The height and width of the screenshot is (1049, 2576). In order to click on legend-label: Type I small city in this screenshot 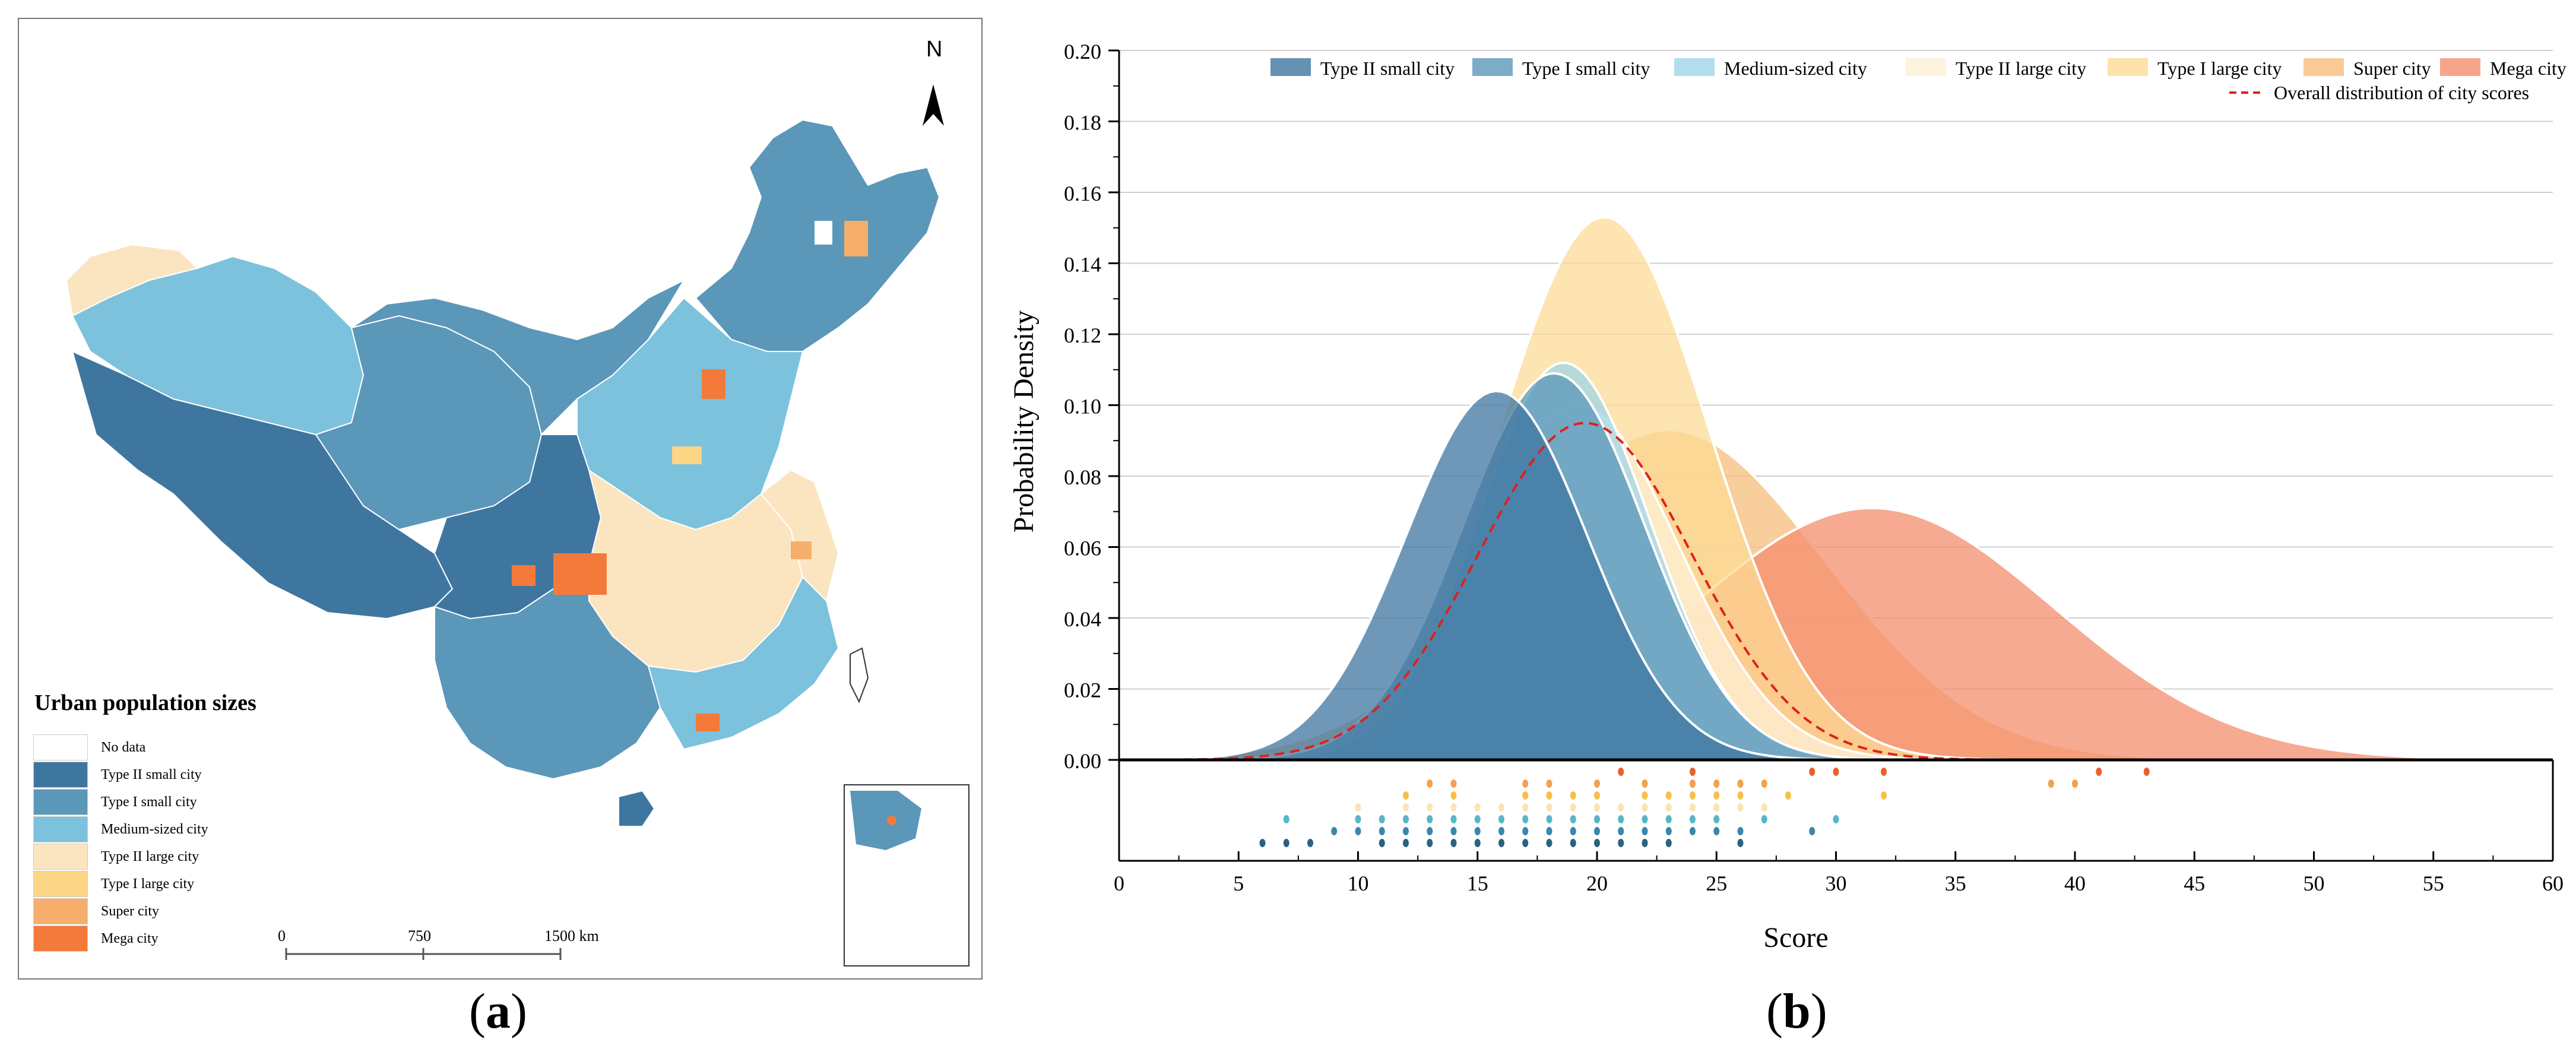, I will do `click(1586, 69)`.